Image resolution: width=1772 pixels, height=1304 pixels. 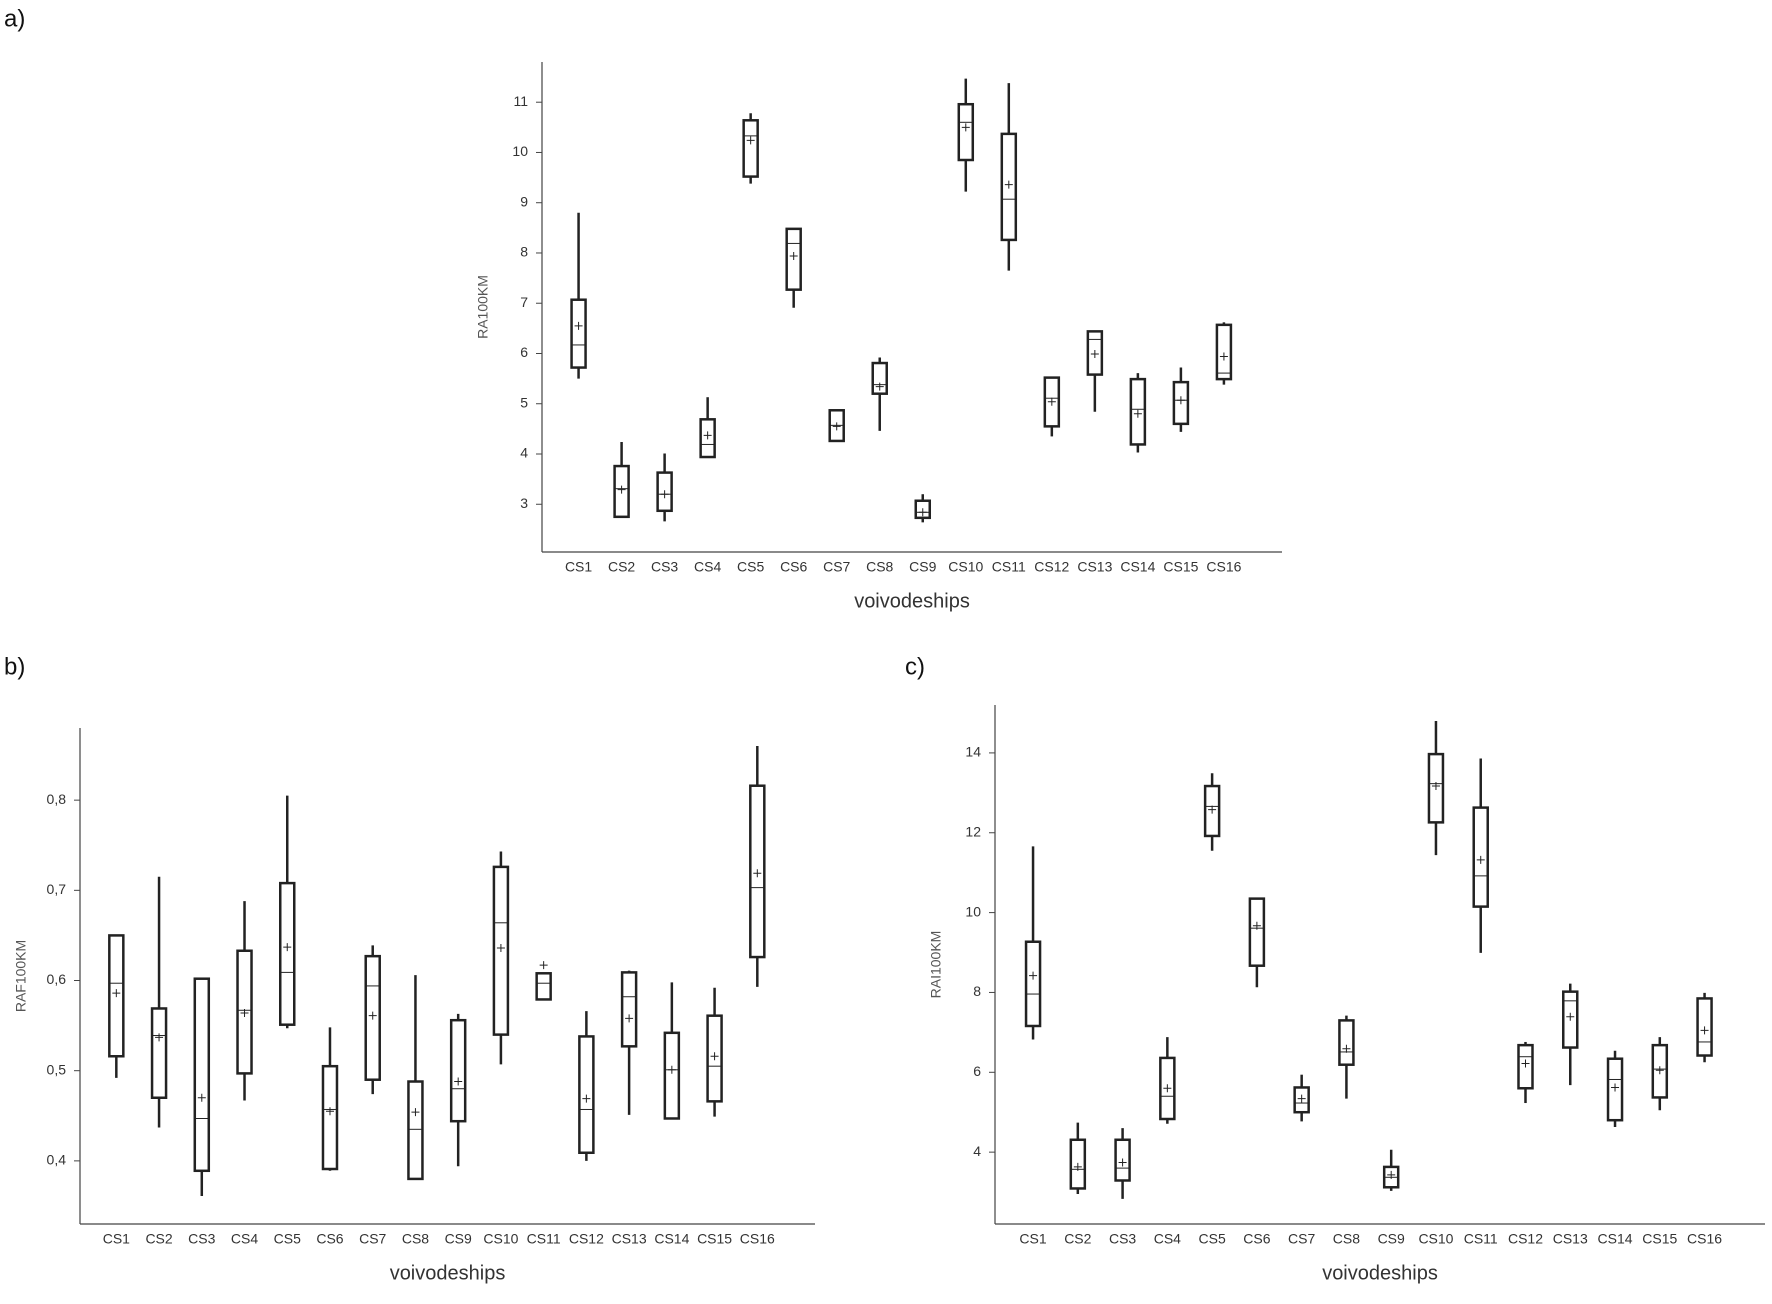 I want to click on y-tick-label: 0,6, so click(x=57, y=979).